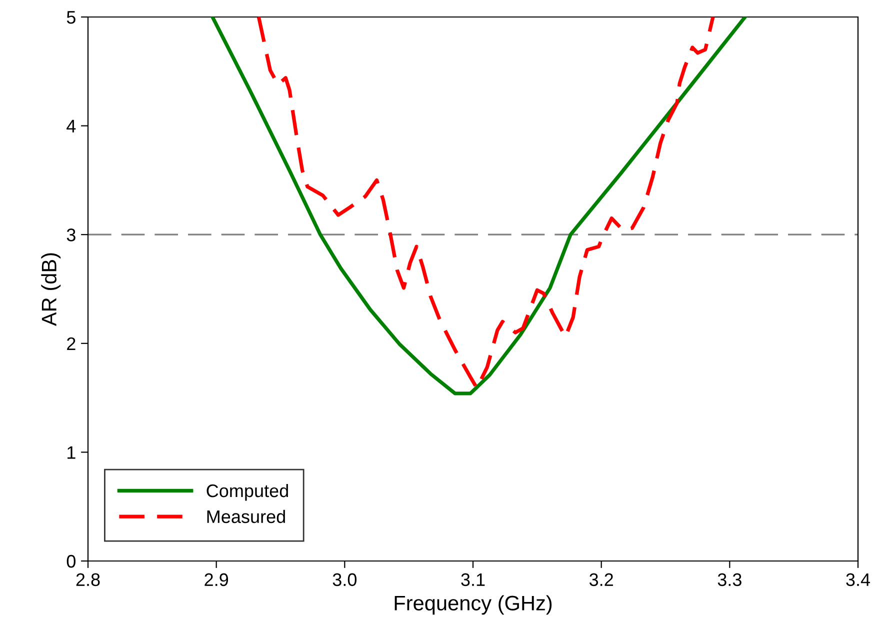 The width and height of the screenshot is (875, 641). I want to click on x-tick-label: 3.4, so click(858, 579).